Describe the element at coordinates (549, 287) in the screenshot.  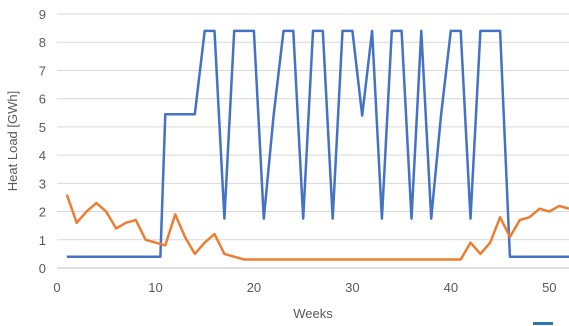
I see `x-tick-label: 50` at that location.